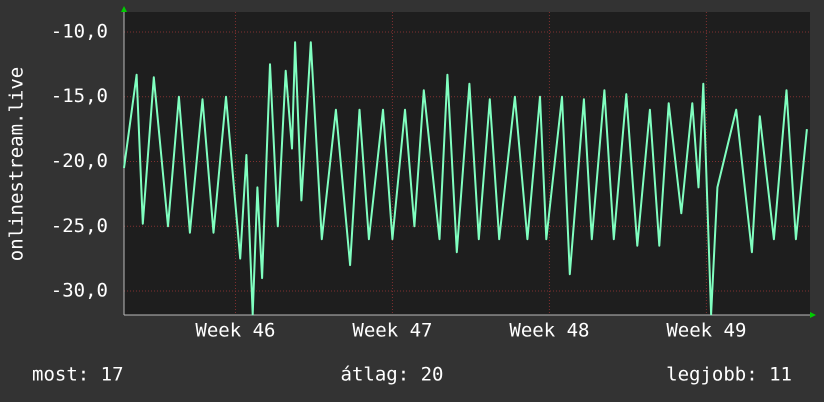 This screenshot has width=824, height=402. I want to click on stat-label: legjobb: 11, so click(729, 375).